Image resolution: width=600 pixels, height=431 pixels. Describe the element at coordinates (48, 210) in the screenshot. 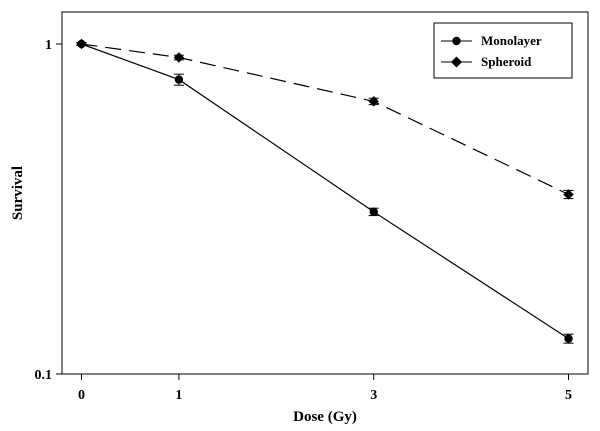

I see `y-axis: 0.11` at that location.